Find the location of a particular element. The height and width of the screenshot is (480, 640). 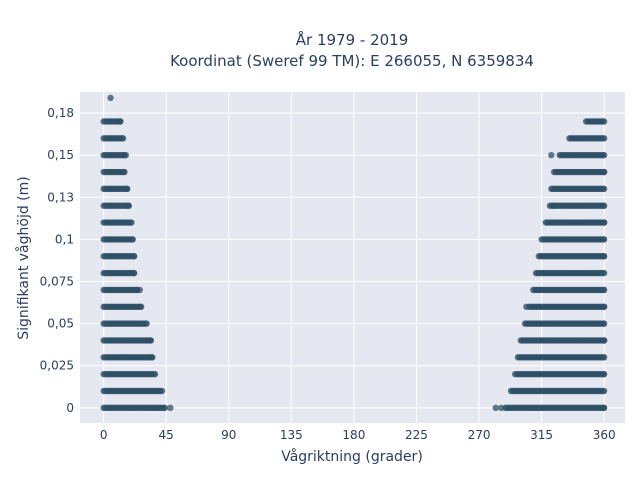

chart-title-line1: År 1979 - 2019 is located at coordinates (352, 39).